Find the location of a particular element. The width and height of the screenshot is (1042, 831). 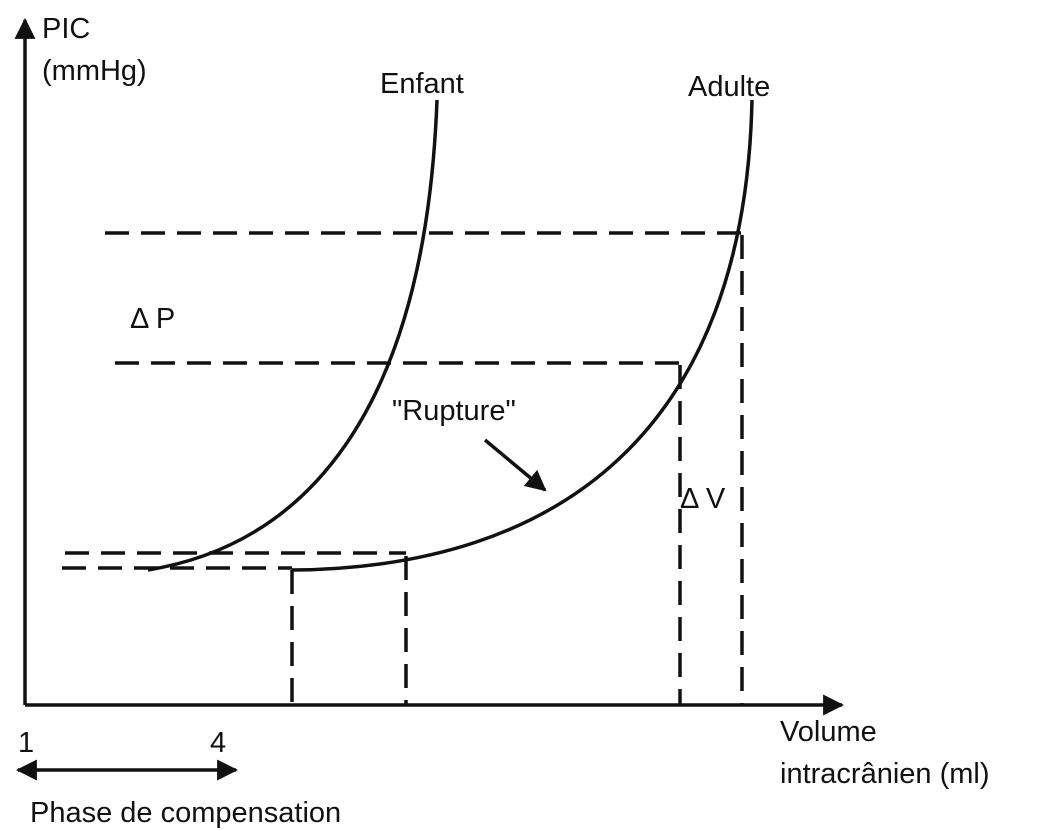

annotation: Δ V is located at coordinates (703, 499).